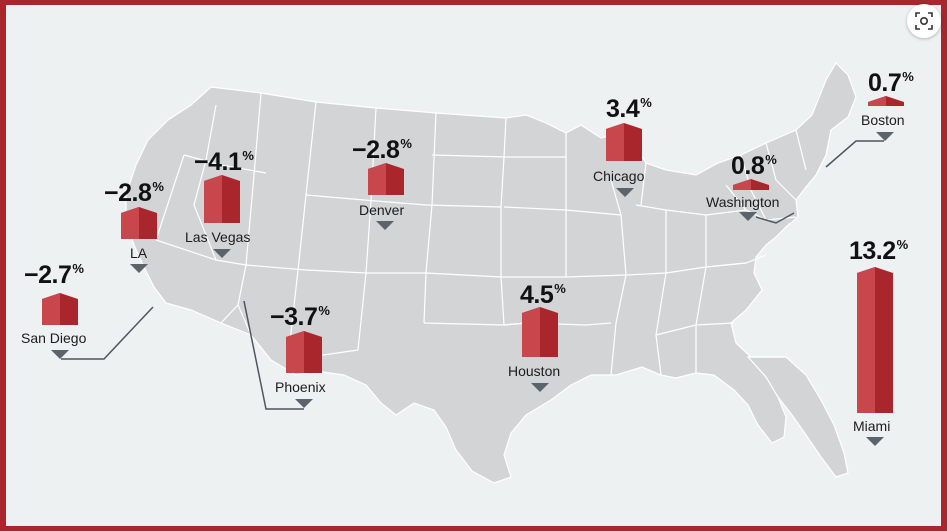 The image size is (947, 531). Describe the element at coordinates (540, 387) in the screenshot. I see `houston-marker-icon` at that location.